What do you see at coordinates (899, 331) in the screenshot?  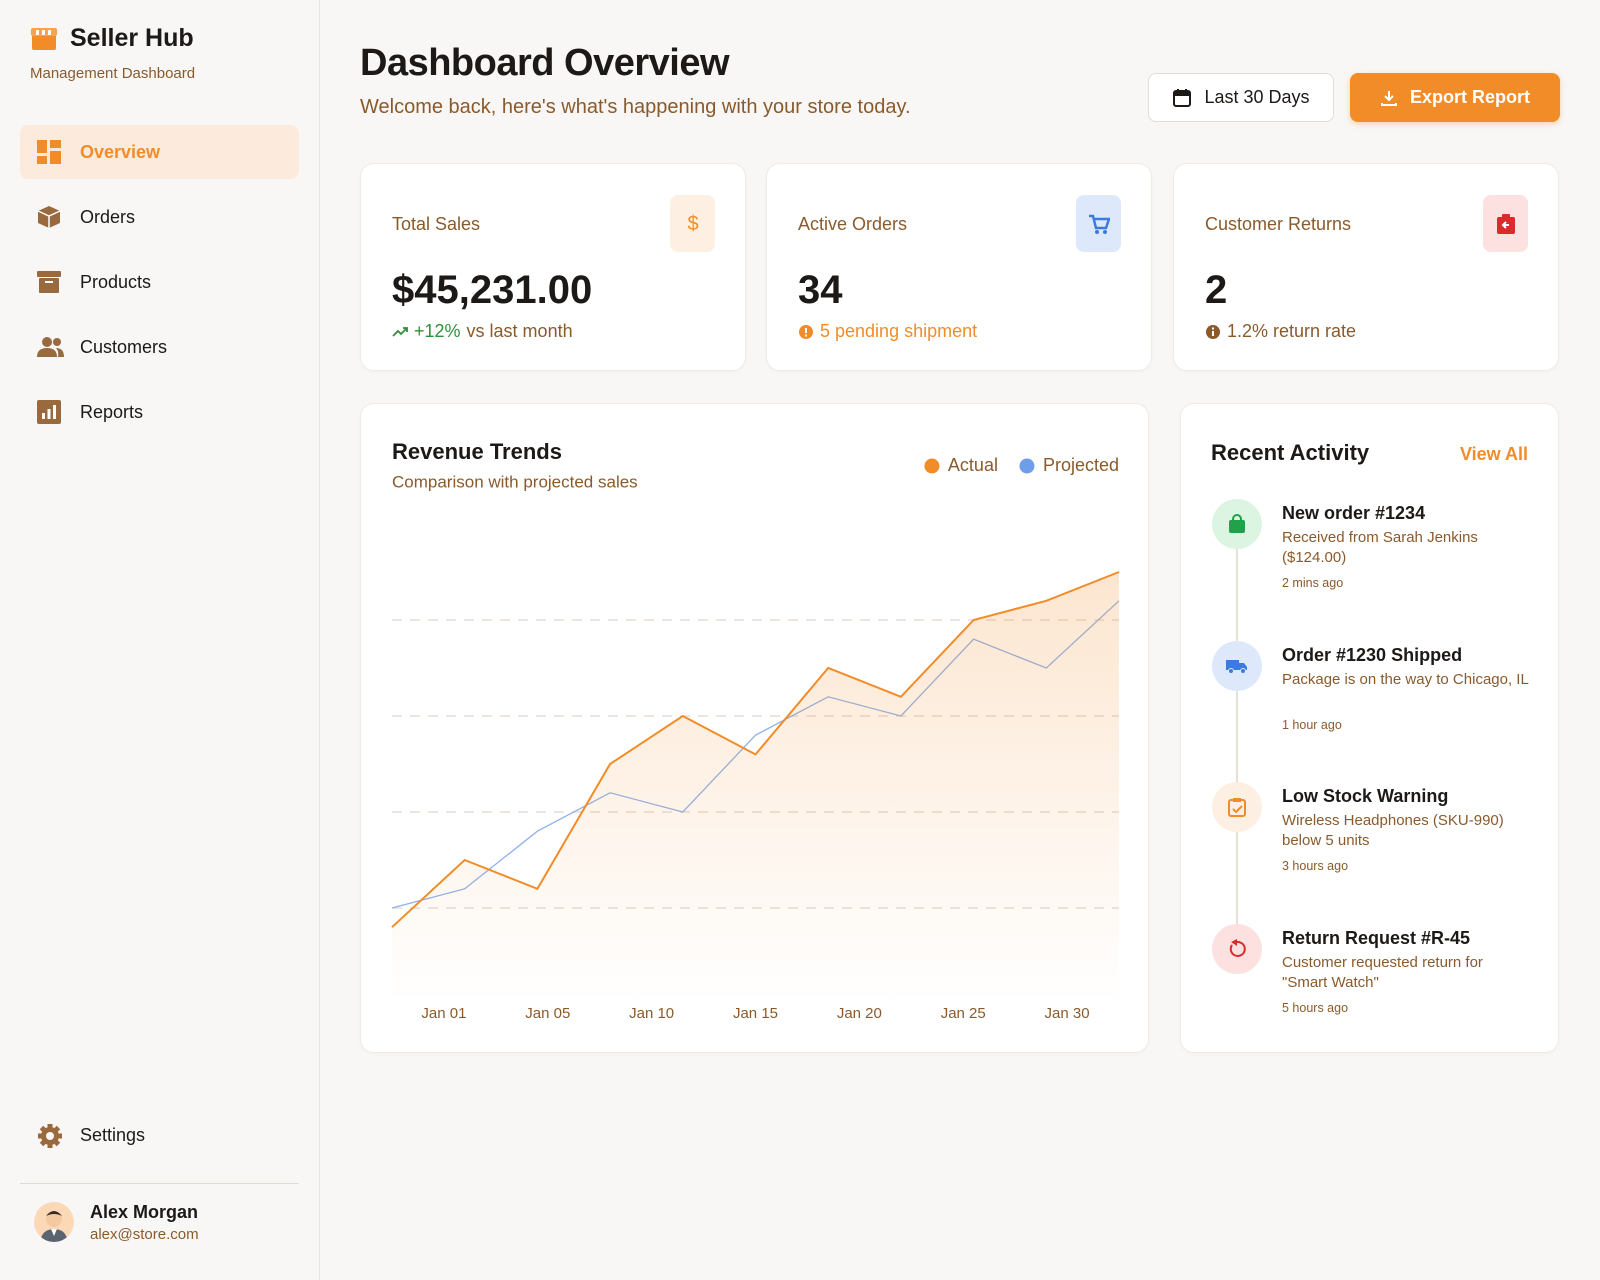 I see `stat-note-text: 5 pending shipment` at bounding box center [899, 331].